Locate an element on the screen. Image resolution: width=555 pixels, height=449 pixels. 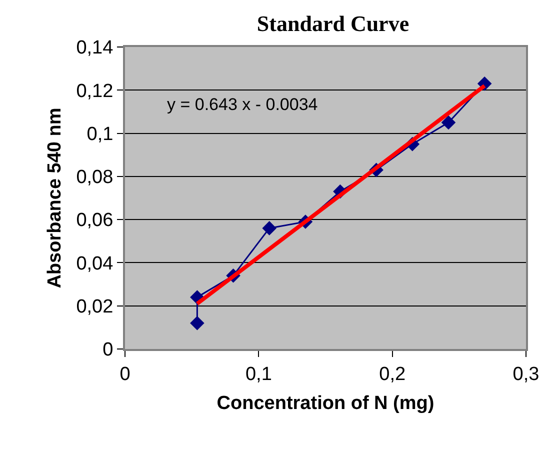
chart-title: Standard Curve is located at coordinates (333, 23).